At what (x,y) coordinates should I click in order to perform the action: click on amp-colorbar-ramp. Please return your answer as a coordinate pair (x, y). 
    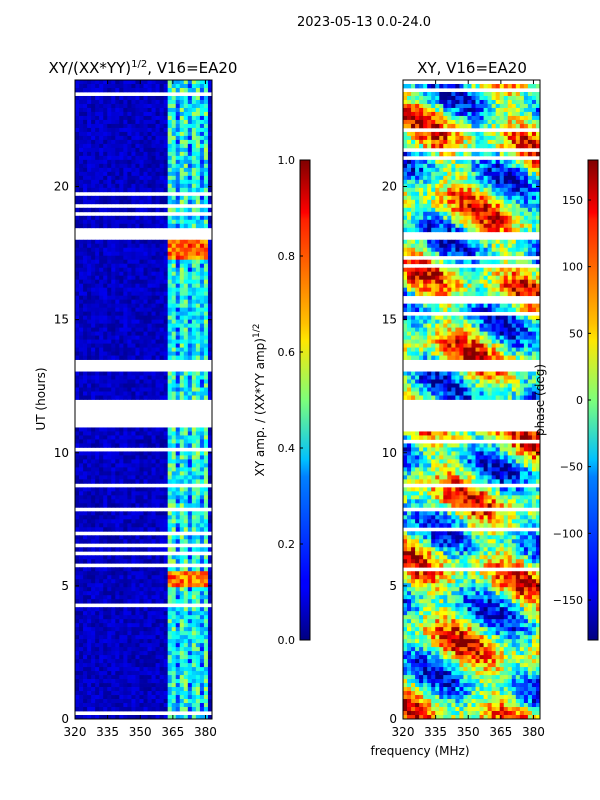
    Looking at the image, I should click on (305, 400).